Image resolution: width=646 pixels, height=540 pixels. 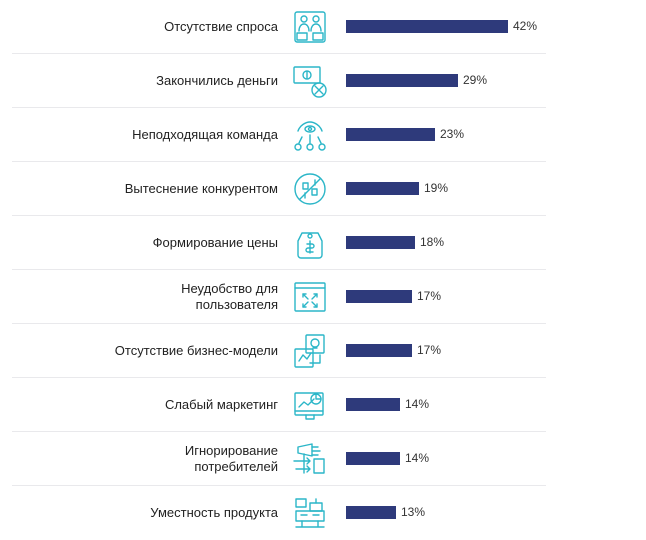 What do you see at coordinates (436, 188) in the screenshot?
I see `value-label: 19%` at bounding box center [436, 188].